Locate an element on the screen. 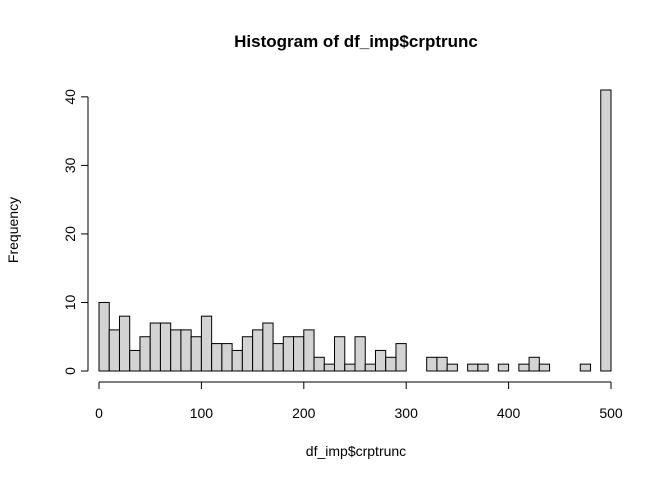 The image size is (672, 480). x-axis: 0 100 200 300 400 500 is located at coordinates (359, 401).